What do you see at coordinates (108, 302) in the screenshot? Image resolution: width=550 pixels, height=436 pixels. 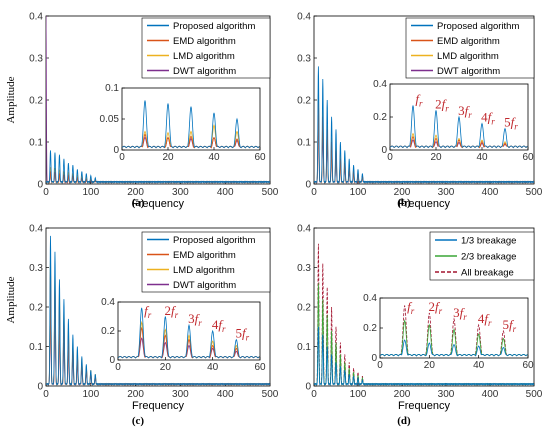 I see `panel-c-inset-ytick-label: 0.4` at bounding box center [108, 302].